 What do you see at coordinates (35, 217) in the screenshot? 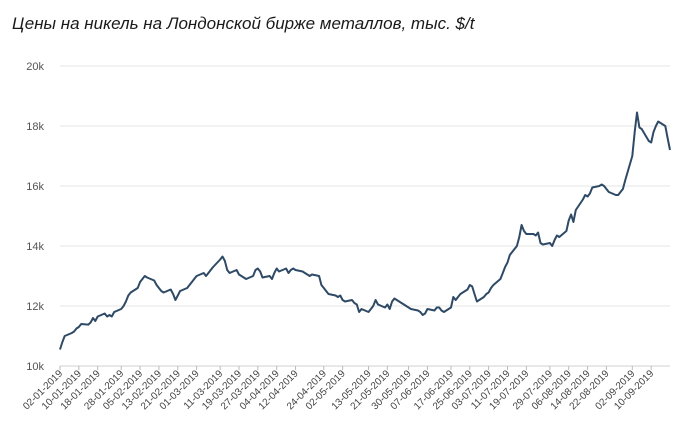
I see `y-axis-tick-labels: 10k 12k 14k 16k 18k 20k` at bounding box center [35, 217].